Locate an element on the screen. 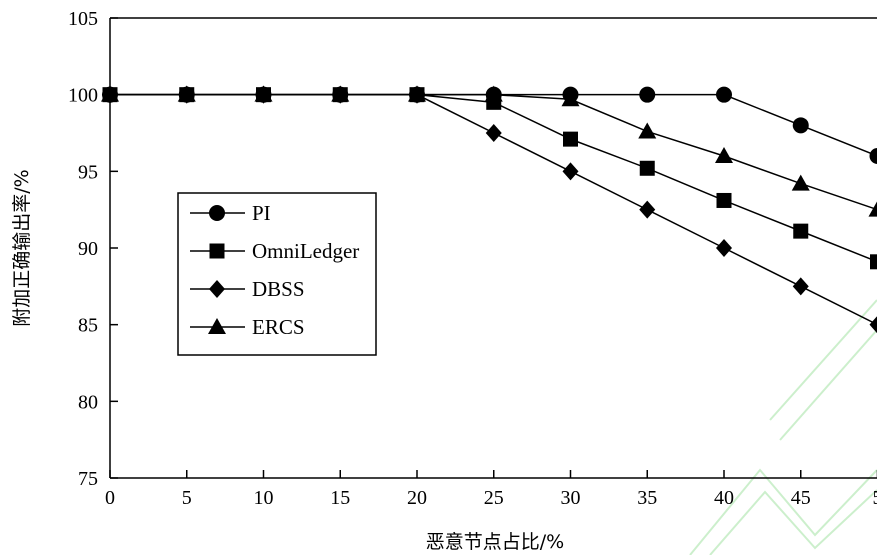  x-tick-label: 25 is located at coordinates (494, 498).